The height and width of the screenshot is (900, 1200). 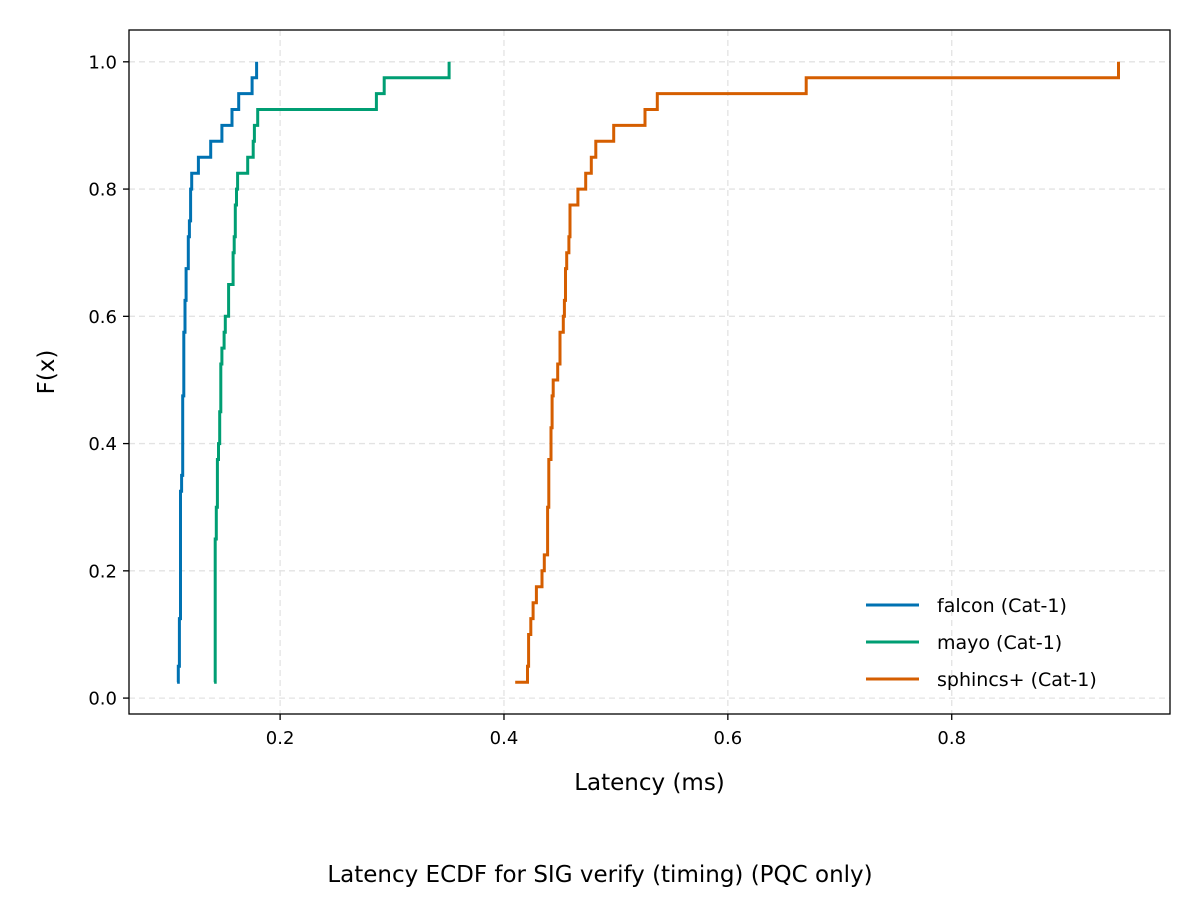 I want to click on legend-label: sphincs+ (Cat-1), so click(x=1017, y=680).